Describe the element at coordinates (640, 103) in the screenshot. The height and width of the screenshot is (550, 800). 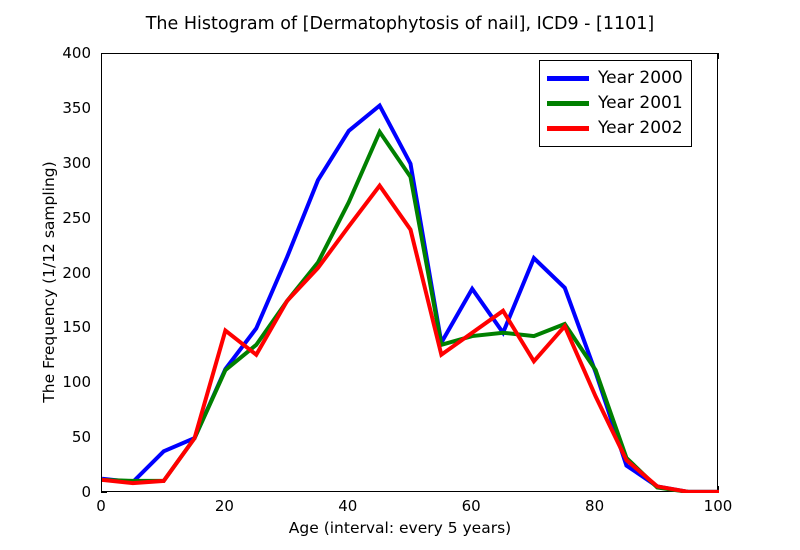
I see `legend-label: Year 2001` at that location.